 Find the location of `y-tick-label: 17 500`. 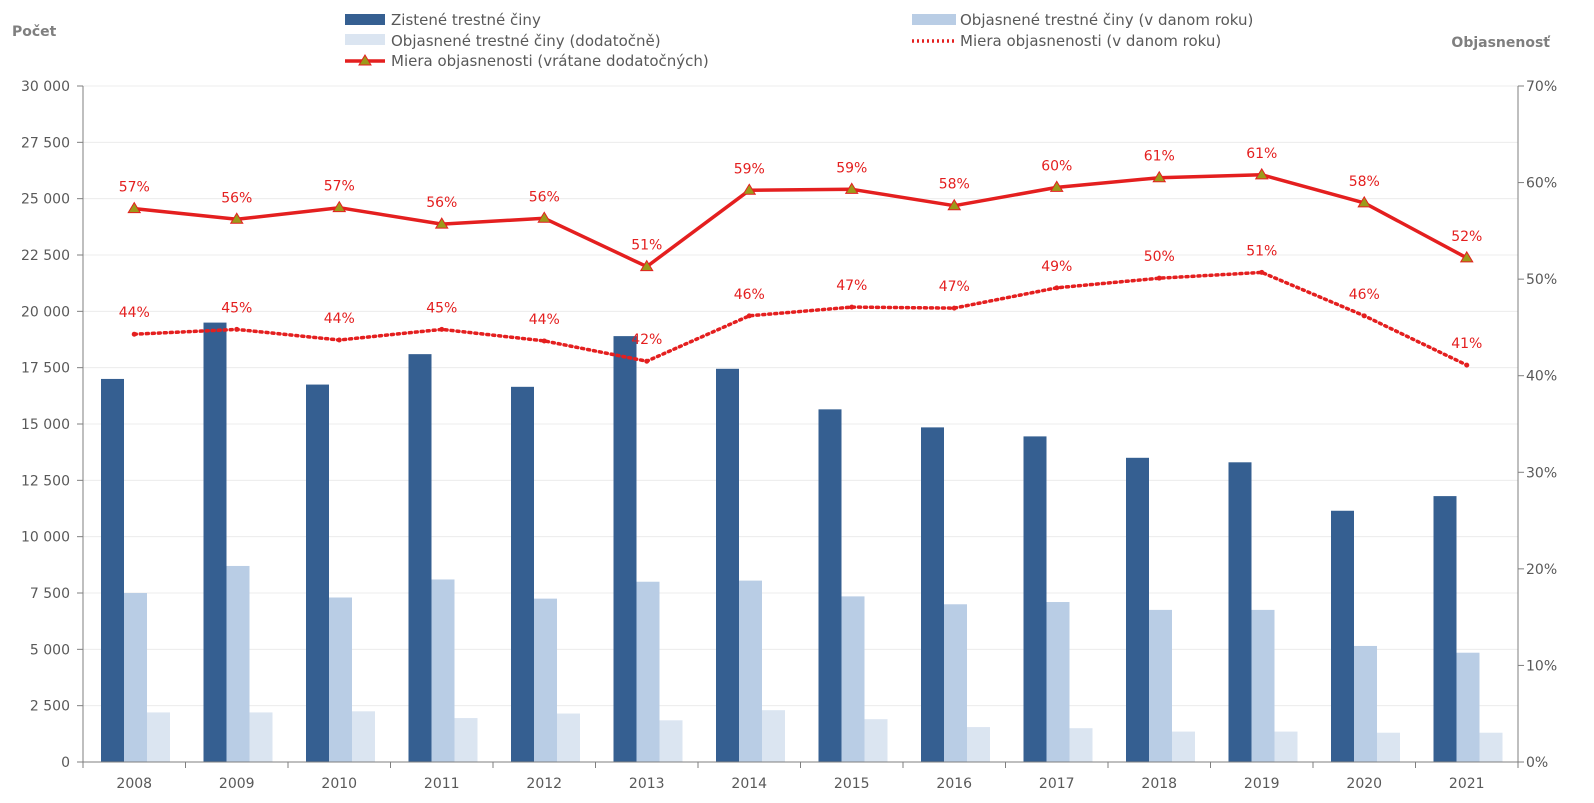

y-tick-label: 17 500 is located at coordinates (45, 369).